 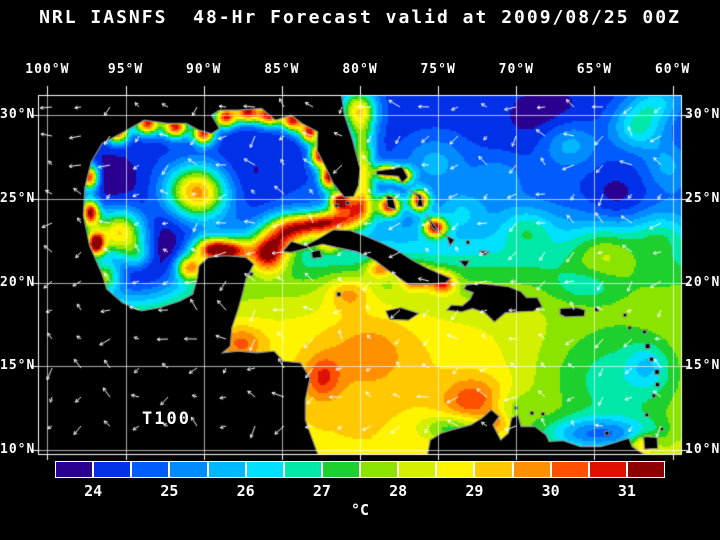 I want to click on lon-tick-label: 90°W, so click(x=204, y=69).